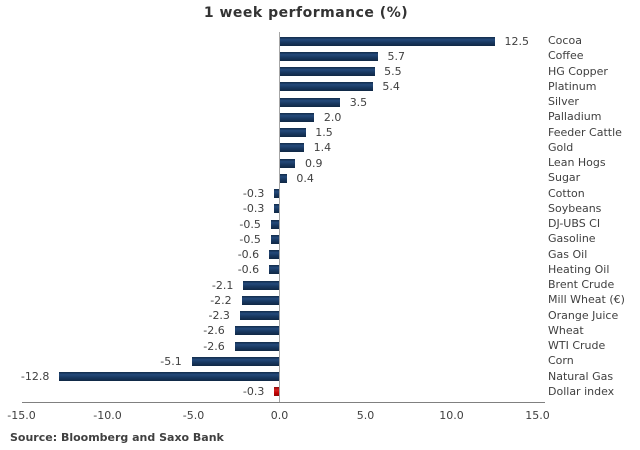 This screenshot has width=640, height=450. What do you see at coordinates (35, 377) in the screenshot?
I see `value-label: -12.8` at bounding box center [35, 377].